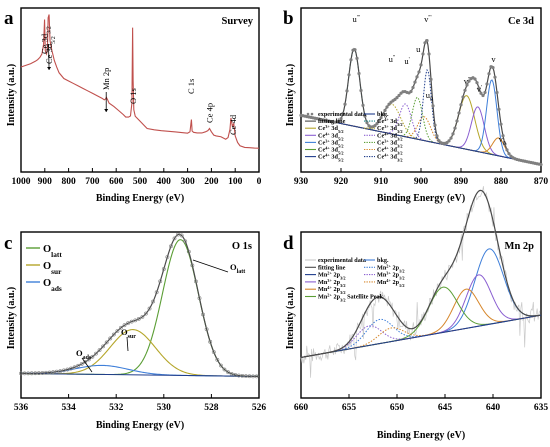 The width and height of the screenshot is (550, 447). What do you see at coordinates (11, 95) in the screenshot?
I see `panel-a-ylabel: Intensity (a.u.)` at bounding box center [11, 95].